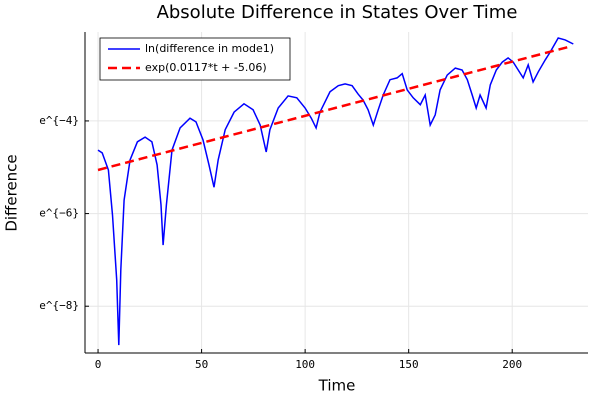 This screenshot has height=400, width=600. What do you see at coordinates (201, 364) in the screenshot?
I see `x-tick-label: 50` at bounding box center [201, 364].